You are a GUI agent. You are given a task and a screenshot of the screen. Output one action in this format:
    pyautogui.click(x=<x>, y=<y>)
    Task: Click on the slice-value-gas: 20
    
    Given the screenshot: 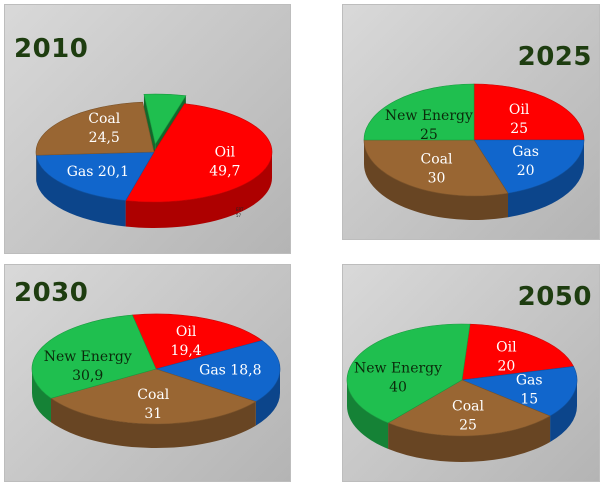 What is the action you would take?
    pyautogui.click(x=526, y=171)
    